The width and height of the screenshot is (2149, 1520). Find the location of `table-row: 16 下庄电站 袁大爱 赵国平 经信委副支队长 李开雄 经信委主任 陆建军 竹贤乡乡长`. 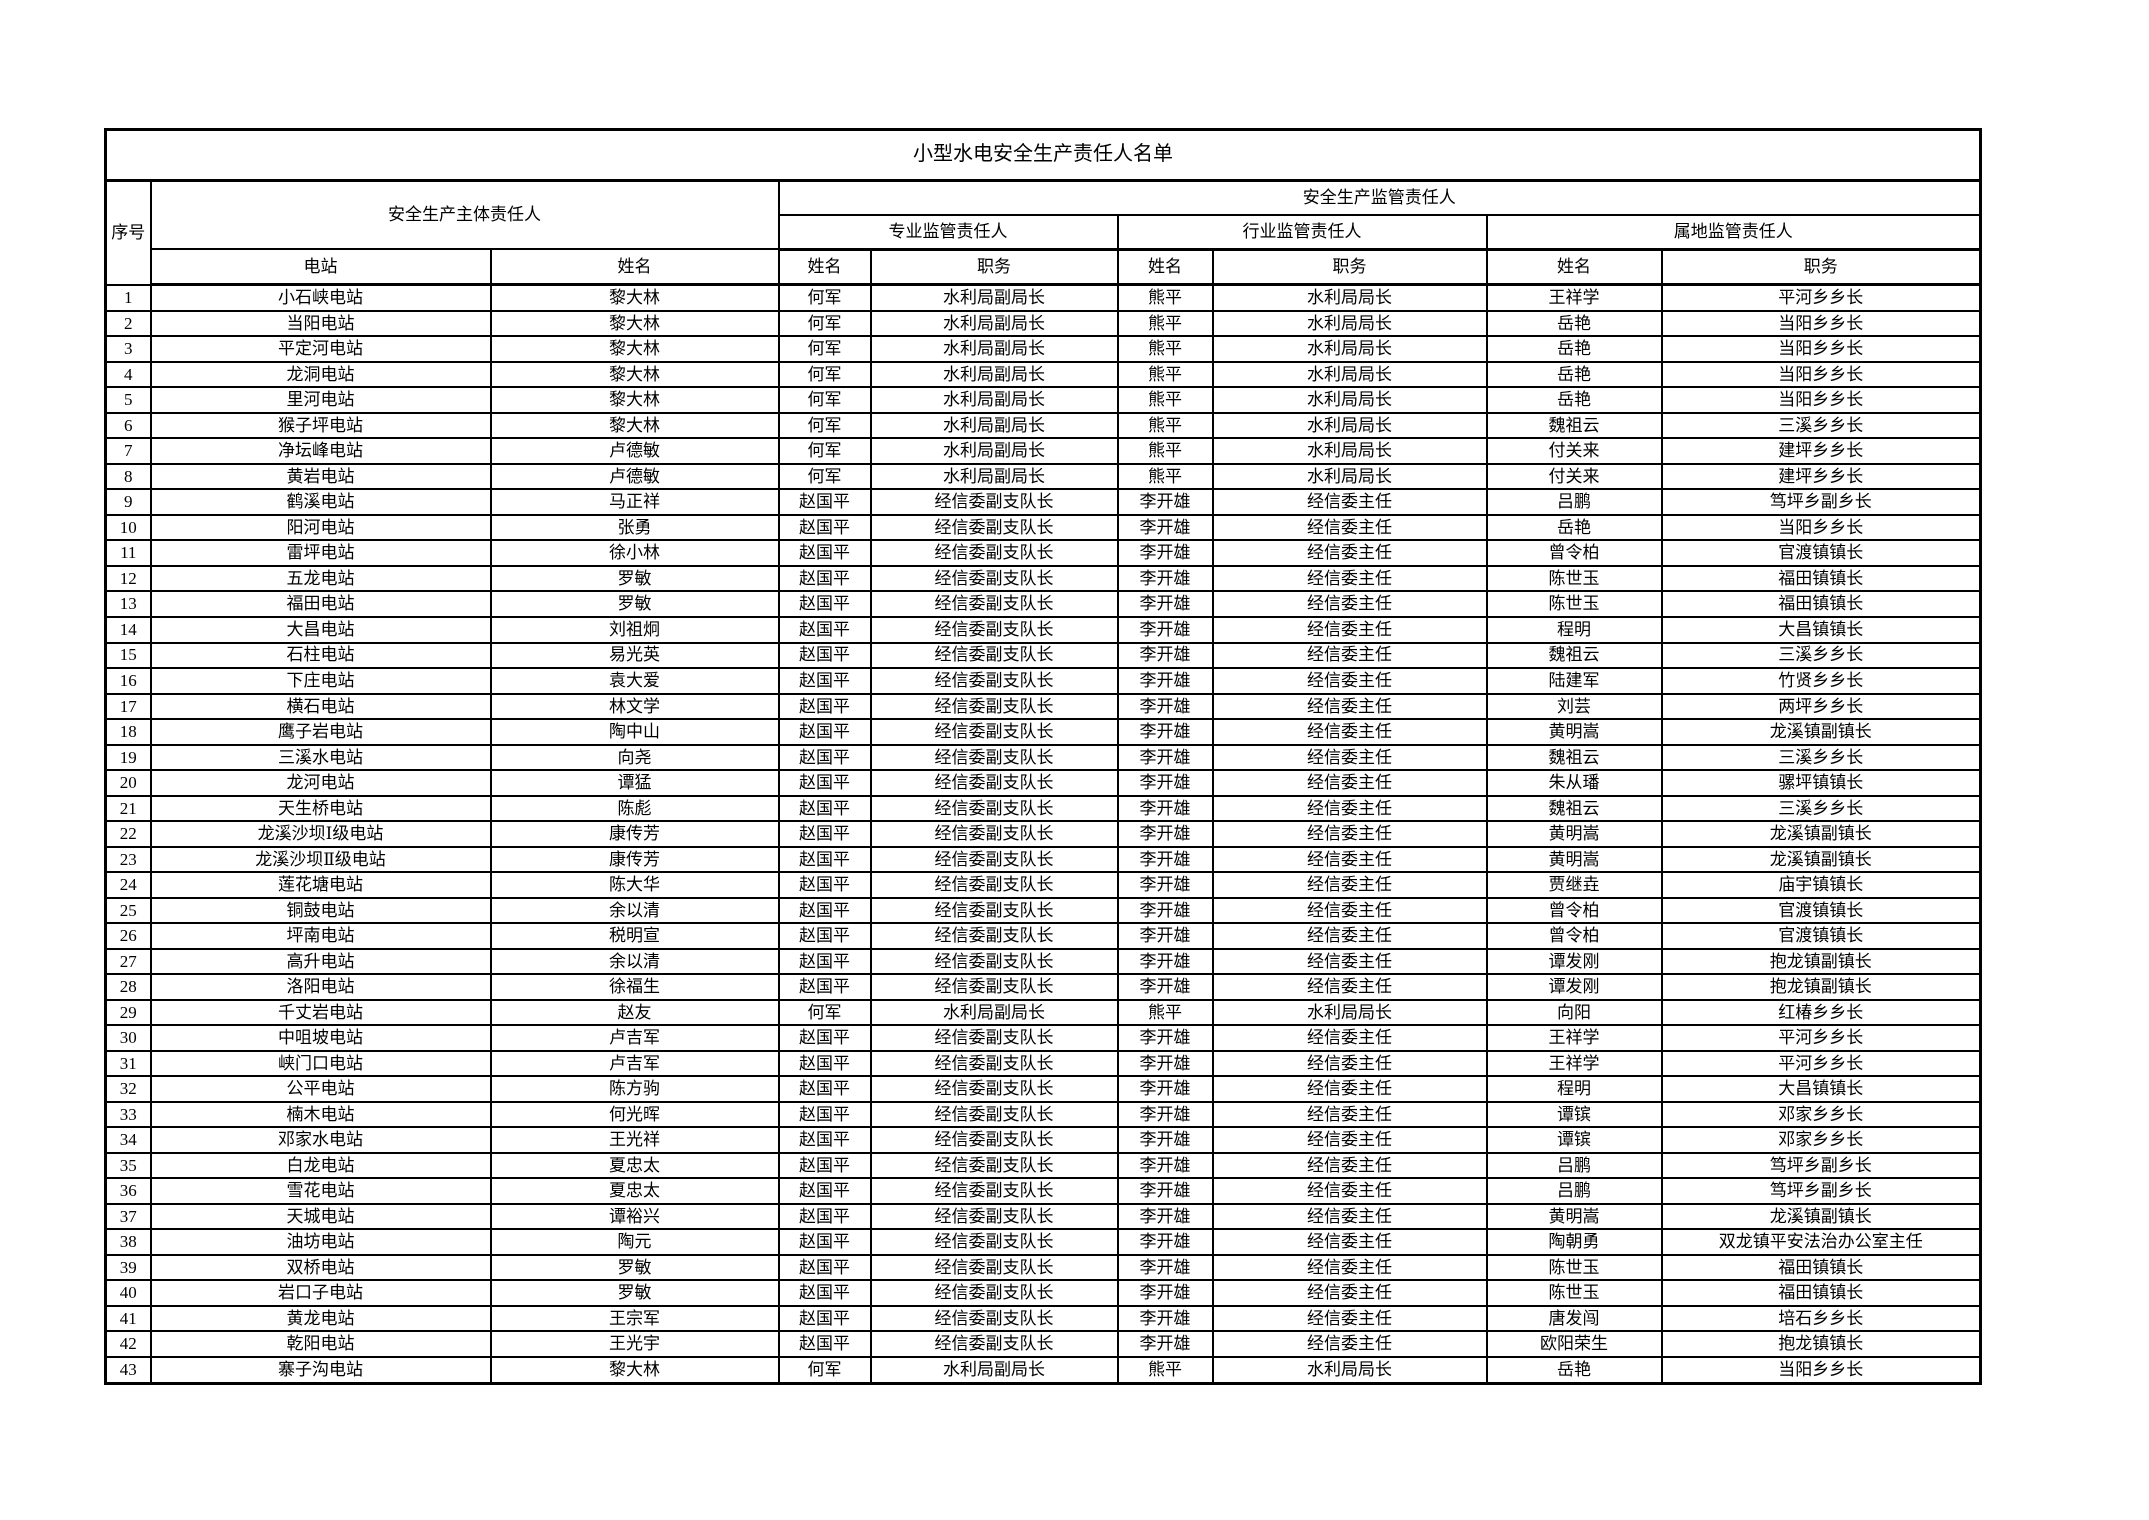

table-row: 16 下庄电站 袁大爱 赵国平 经信委副支队长 李开雄 经信委主任 陆建军 竹贤乡乡长 is located at coordinates (1043, 681).